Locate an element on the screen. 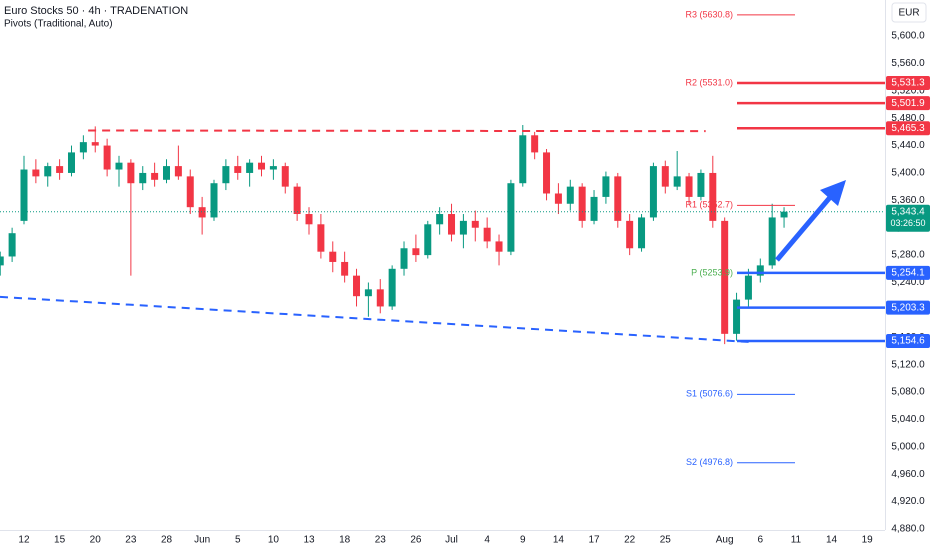 Image resolution: width=932 pixels, height=550 pixels. x-tick-label: 25 is located at coordinates (666, 540).